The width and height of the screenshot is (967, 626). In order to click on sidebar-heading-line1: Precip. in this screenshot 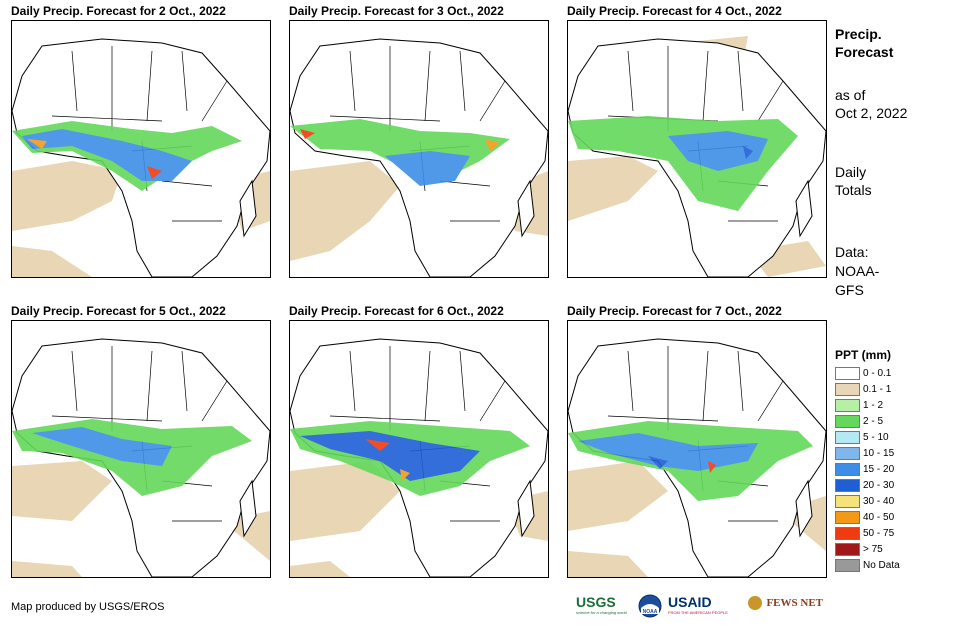, I will do `click(858, 34)`.